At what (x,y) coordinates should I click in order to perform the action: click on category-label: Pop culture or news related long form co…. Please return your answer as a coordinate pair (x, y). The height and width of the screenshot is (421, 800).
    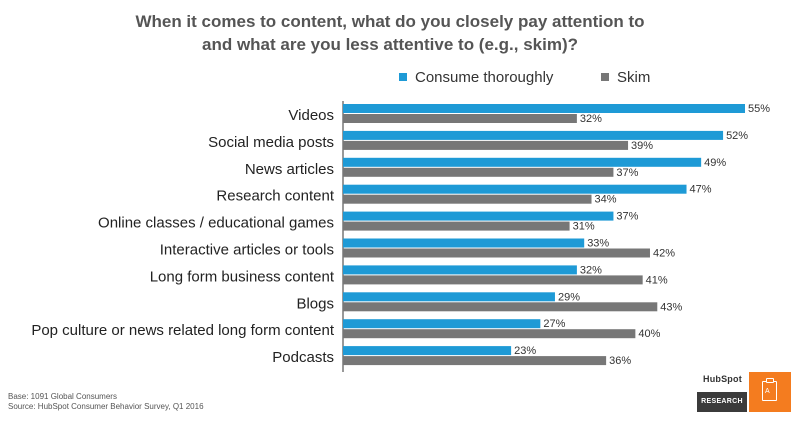
    Looking at the image, I should click on (182, 330).